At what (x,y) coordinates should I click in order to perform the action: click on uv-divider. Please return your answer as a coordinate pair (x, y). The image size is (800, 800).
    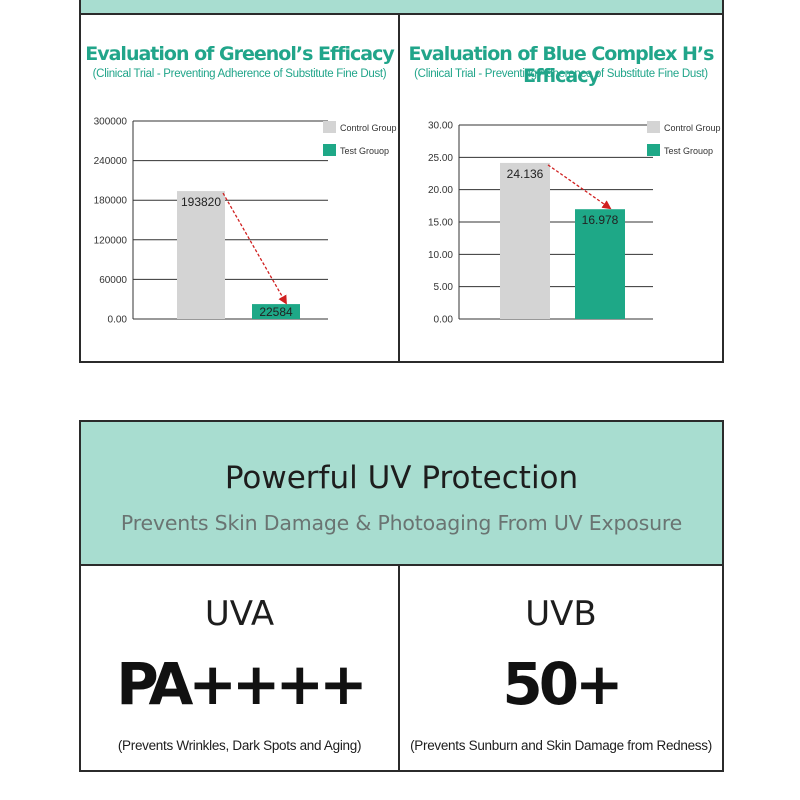
    Looking at the image, I should click on (399, 668).